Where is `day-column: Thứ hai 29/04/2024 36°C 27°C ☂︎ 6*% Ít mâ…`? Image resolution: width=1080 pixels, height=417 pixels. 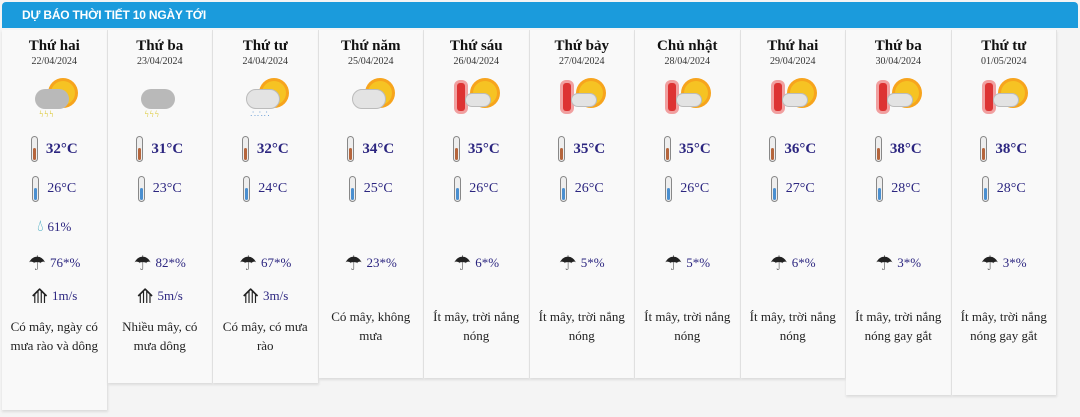 day-column: Thứ hai 29/04/2024 36°C 27°C ☂︎ 6*% Ít mâ… is located at coordinates (793, 204).